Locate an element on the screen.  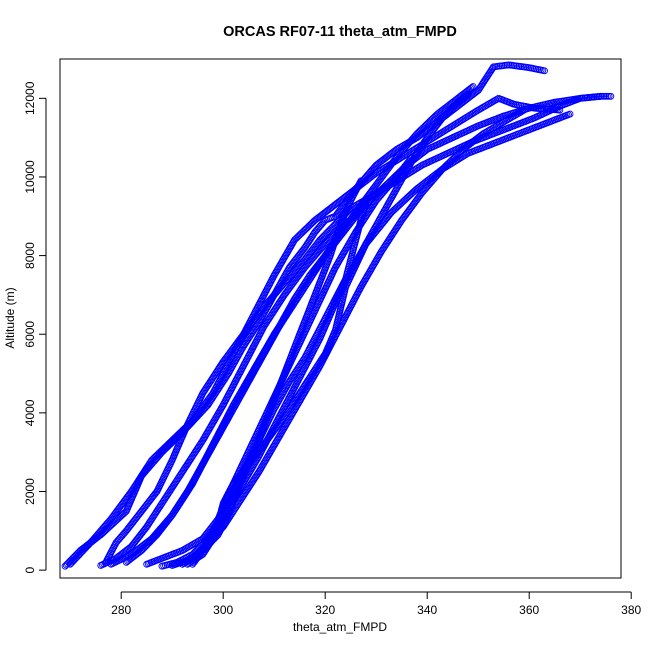
y-tick-label: 8000 is located at coordinates (30, 255).